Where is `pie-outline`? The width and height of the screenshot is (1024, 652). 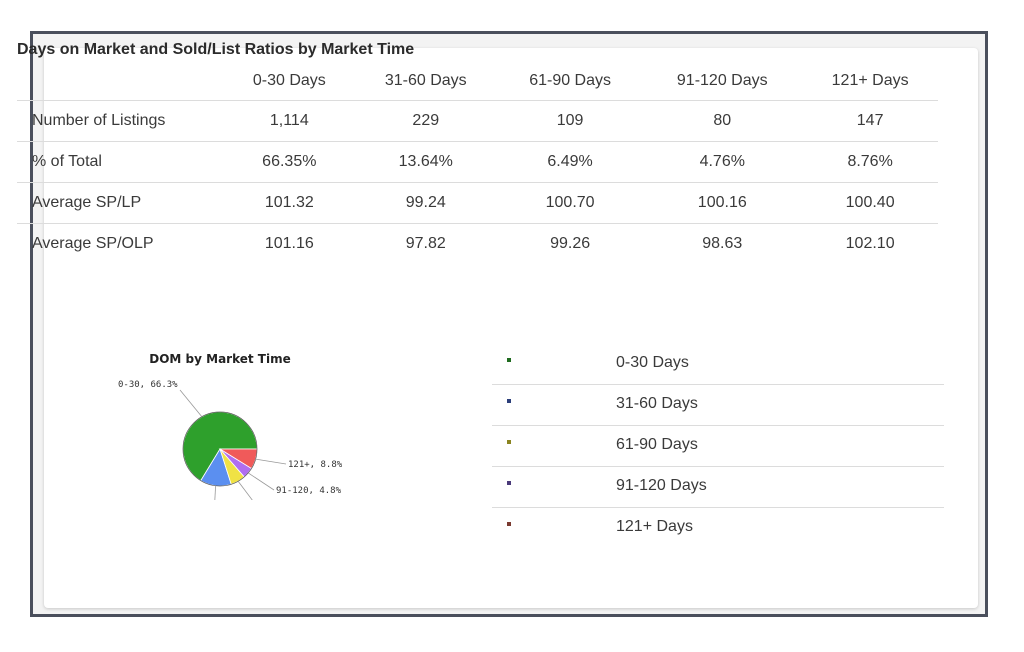 pie-outline is located at coordinates (220, 449).